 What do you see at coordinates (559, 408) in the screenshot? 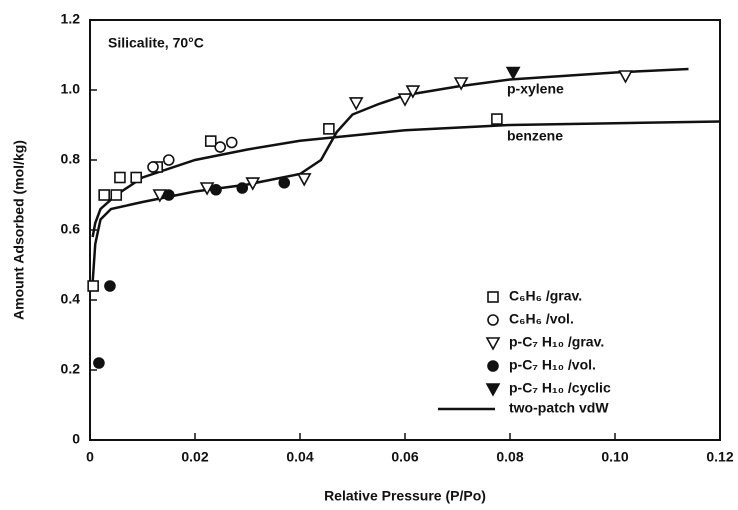
I see `legend-label: two-patch vdW` at bounding box center [559, 408].